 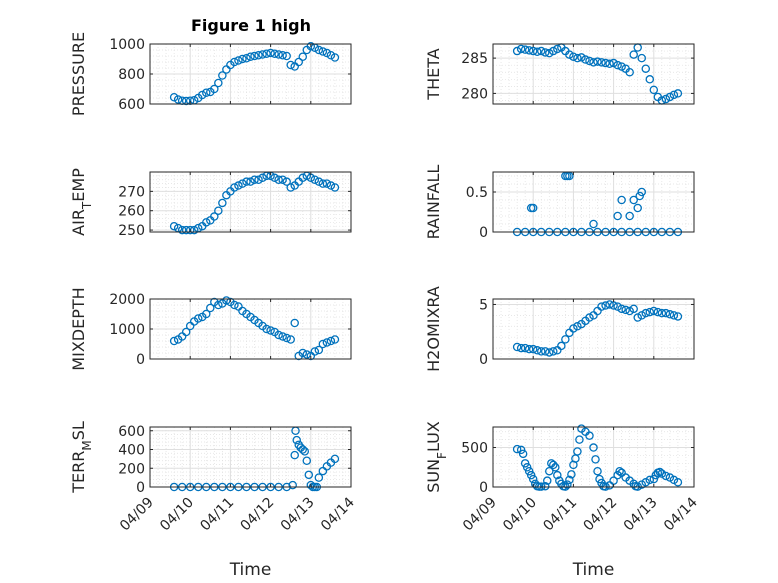 I want to click on y-axis-label: THETA, so click(x=433, y=74).